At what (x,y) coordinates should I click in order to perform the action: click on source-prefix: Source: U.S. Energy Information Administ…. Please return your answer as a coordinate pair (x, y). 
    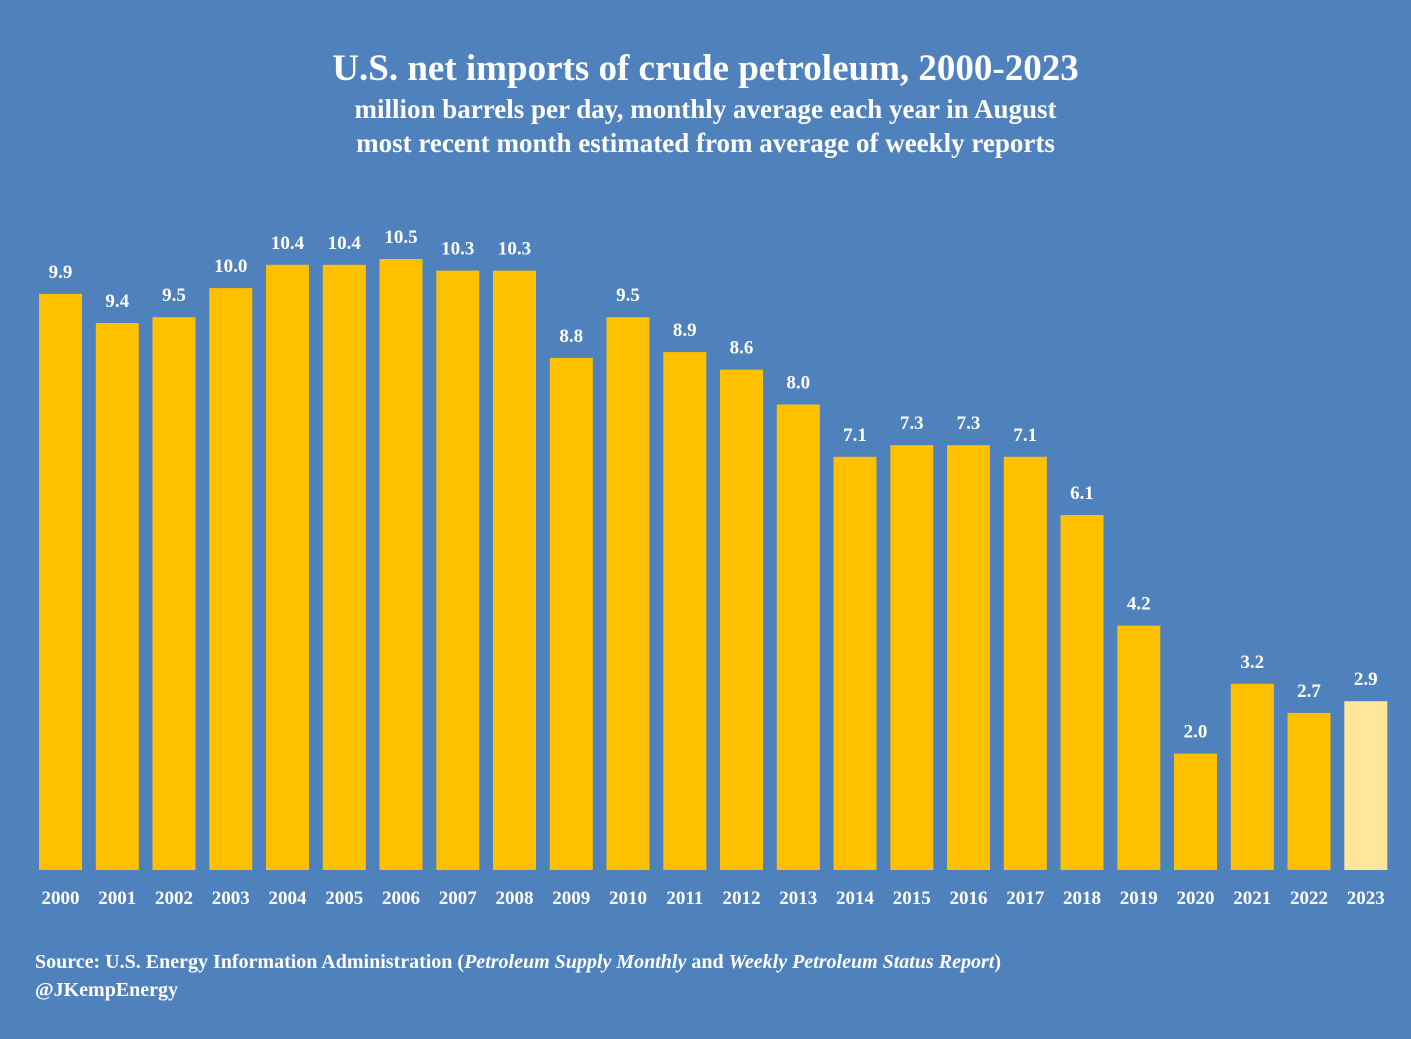
    Looking at the image, I should click on (250, 962).